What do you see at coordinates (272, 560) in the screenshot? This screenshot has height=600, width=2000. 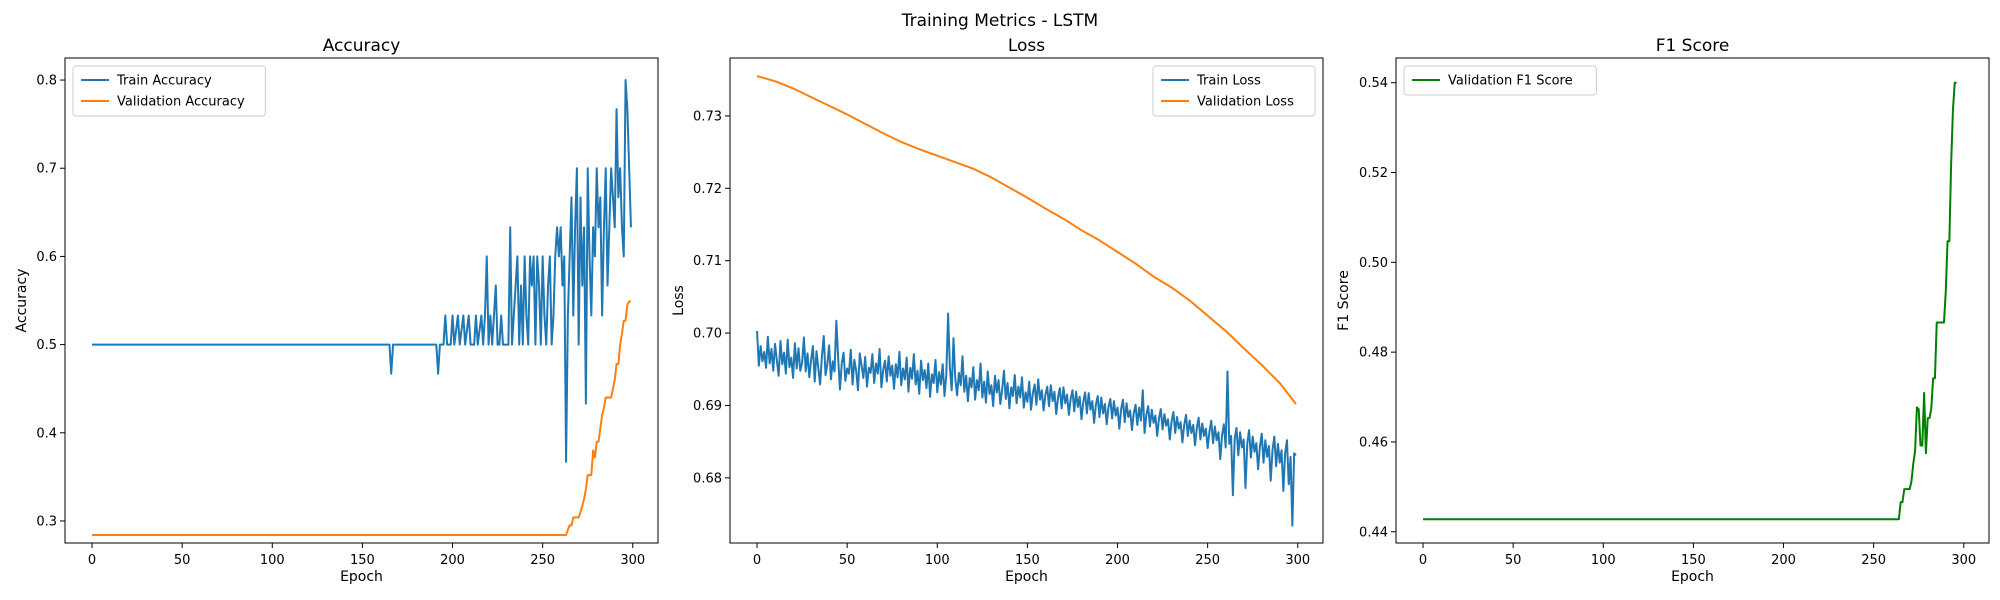 I see `accuracy-x-tick-label: 100` at bounding box center [272, 560].